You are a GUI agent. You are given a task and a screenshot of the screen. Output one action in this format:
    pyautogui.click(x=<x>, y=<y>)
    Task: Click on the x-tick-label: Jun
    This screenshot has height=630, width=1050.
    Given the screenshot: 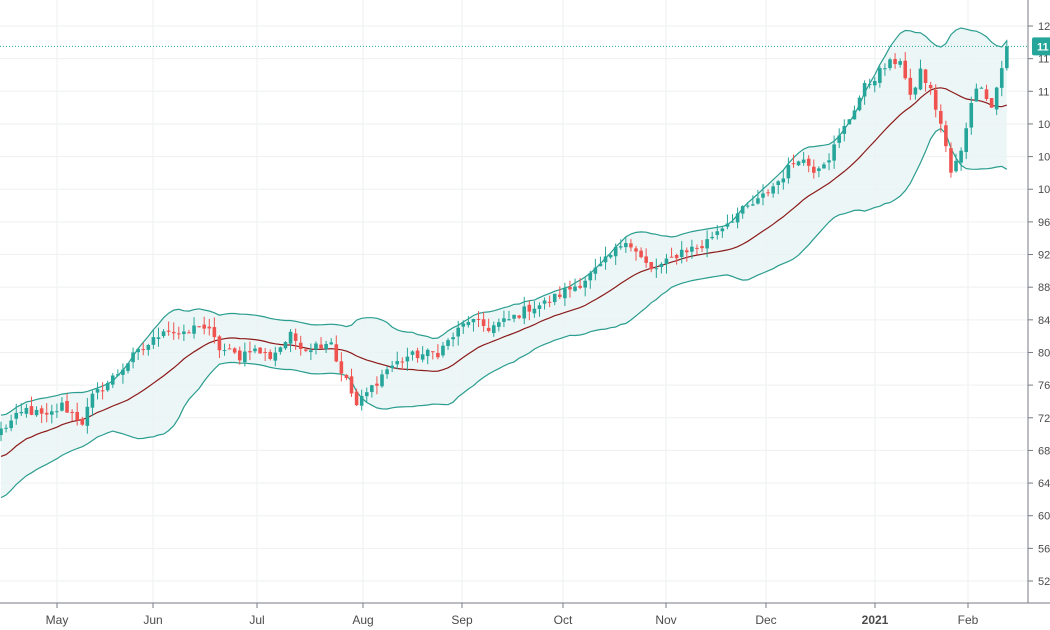 What is the action you would take?
    pyautogui.click(x=152, y=620)
    